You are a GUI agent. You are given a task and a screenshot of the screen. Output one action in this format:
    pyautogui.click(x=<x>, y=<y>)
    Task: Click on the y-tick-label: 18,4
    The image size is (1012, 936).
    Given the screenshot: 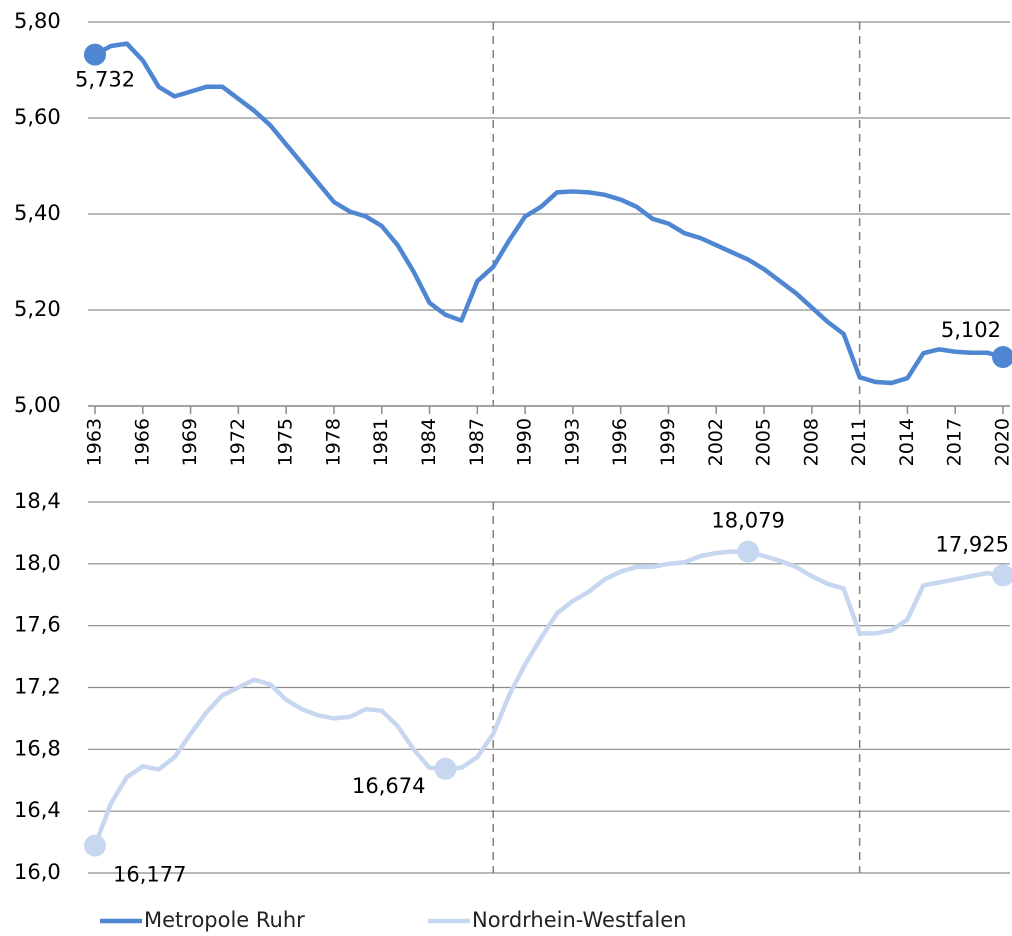 What is the action you would take?
    pyautogui.click(x=37, y=501)
    